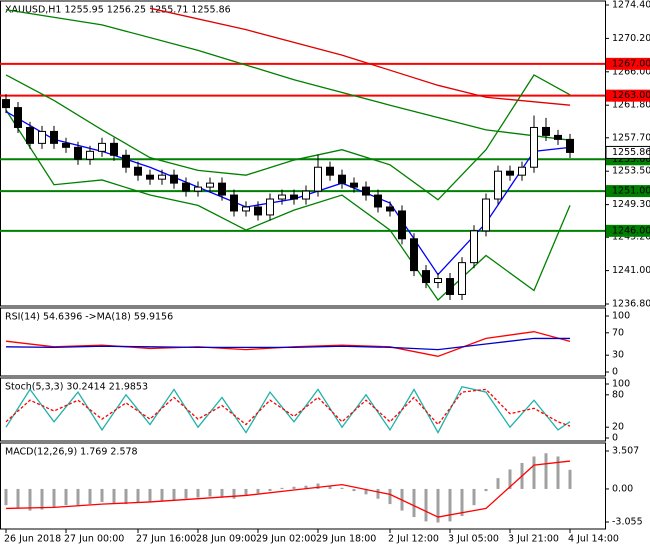 The width and height of the screenshot is (650, 550). I want to click on y-tick-label: 1236.80, so click(631, 304).